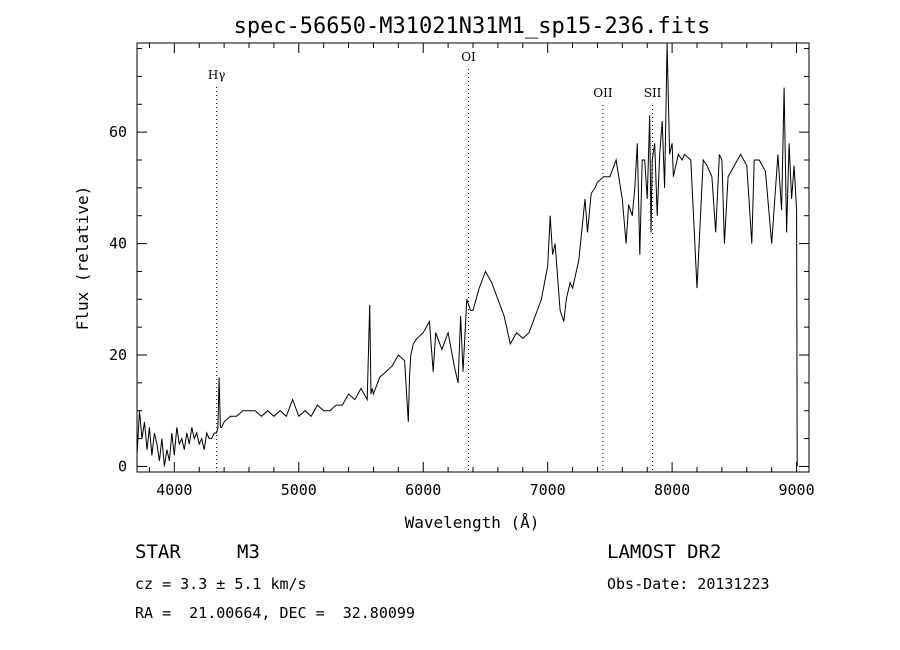 The width and height of the screenshot is (900, 650). What do you see at coordinates (796, 490) in the screenshot?
I see `x-tick-label: 9000` at bounding box center [796, 490].